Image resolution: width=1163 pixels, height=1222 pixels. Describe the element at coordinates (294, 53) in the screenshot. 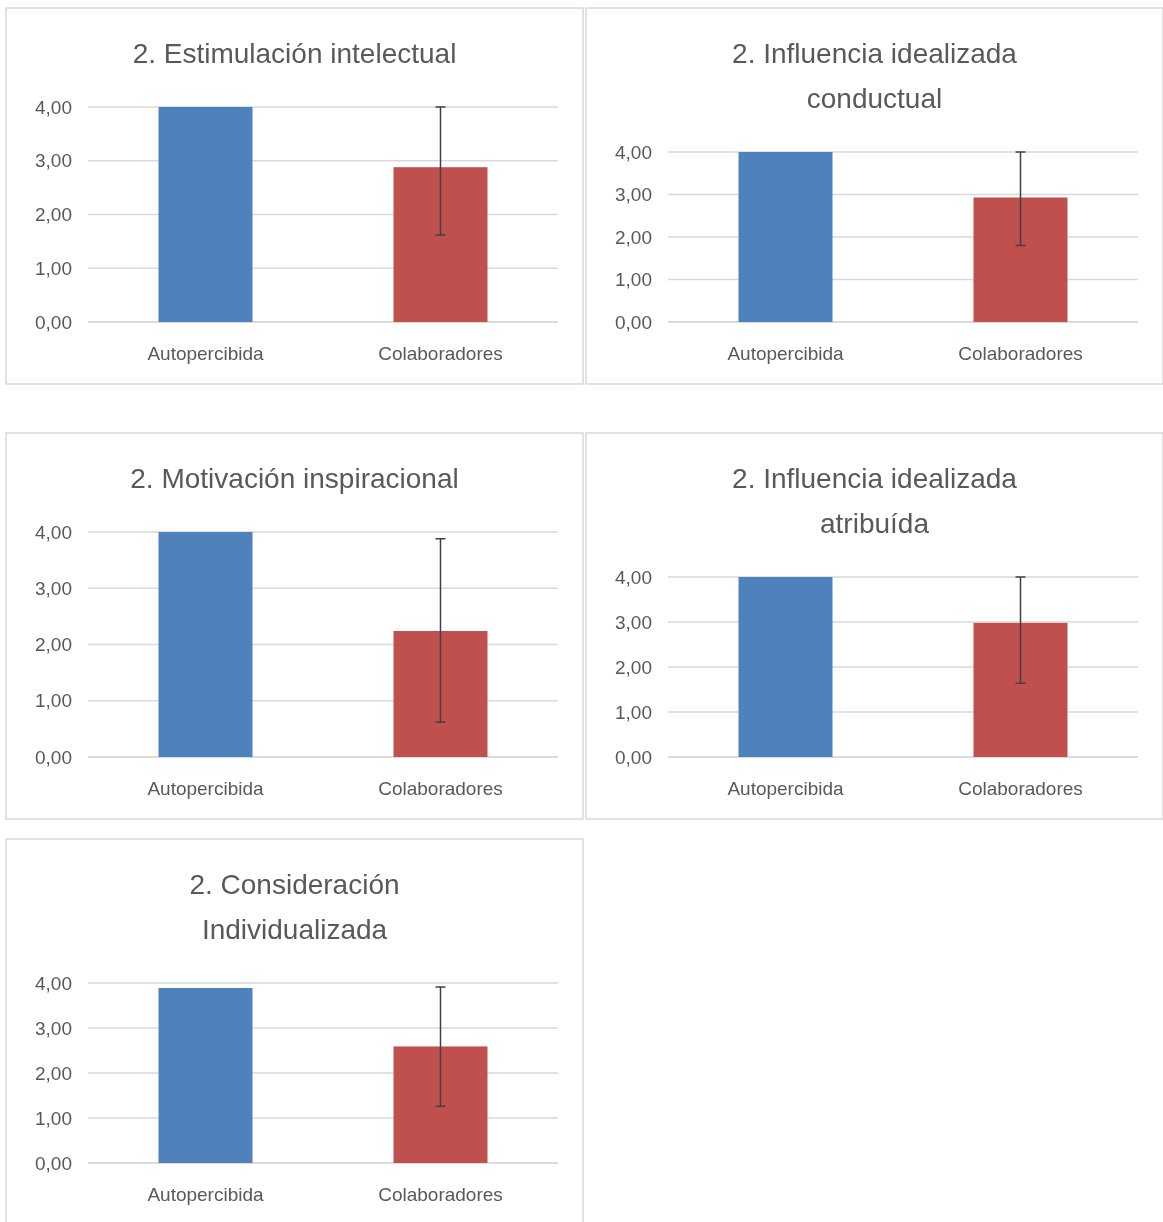

I see `chart-title: 2. Estimulación intelectual` at that location.